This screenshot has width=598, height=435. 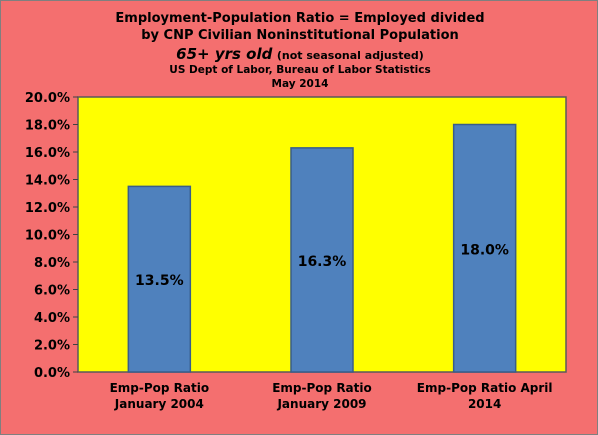 I want to click on age-group-label: 65+ yrs old, so click(x=224, y=54).